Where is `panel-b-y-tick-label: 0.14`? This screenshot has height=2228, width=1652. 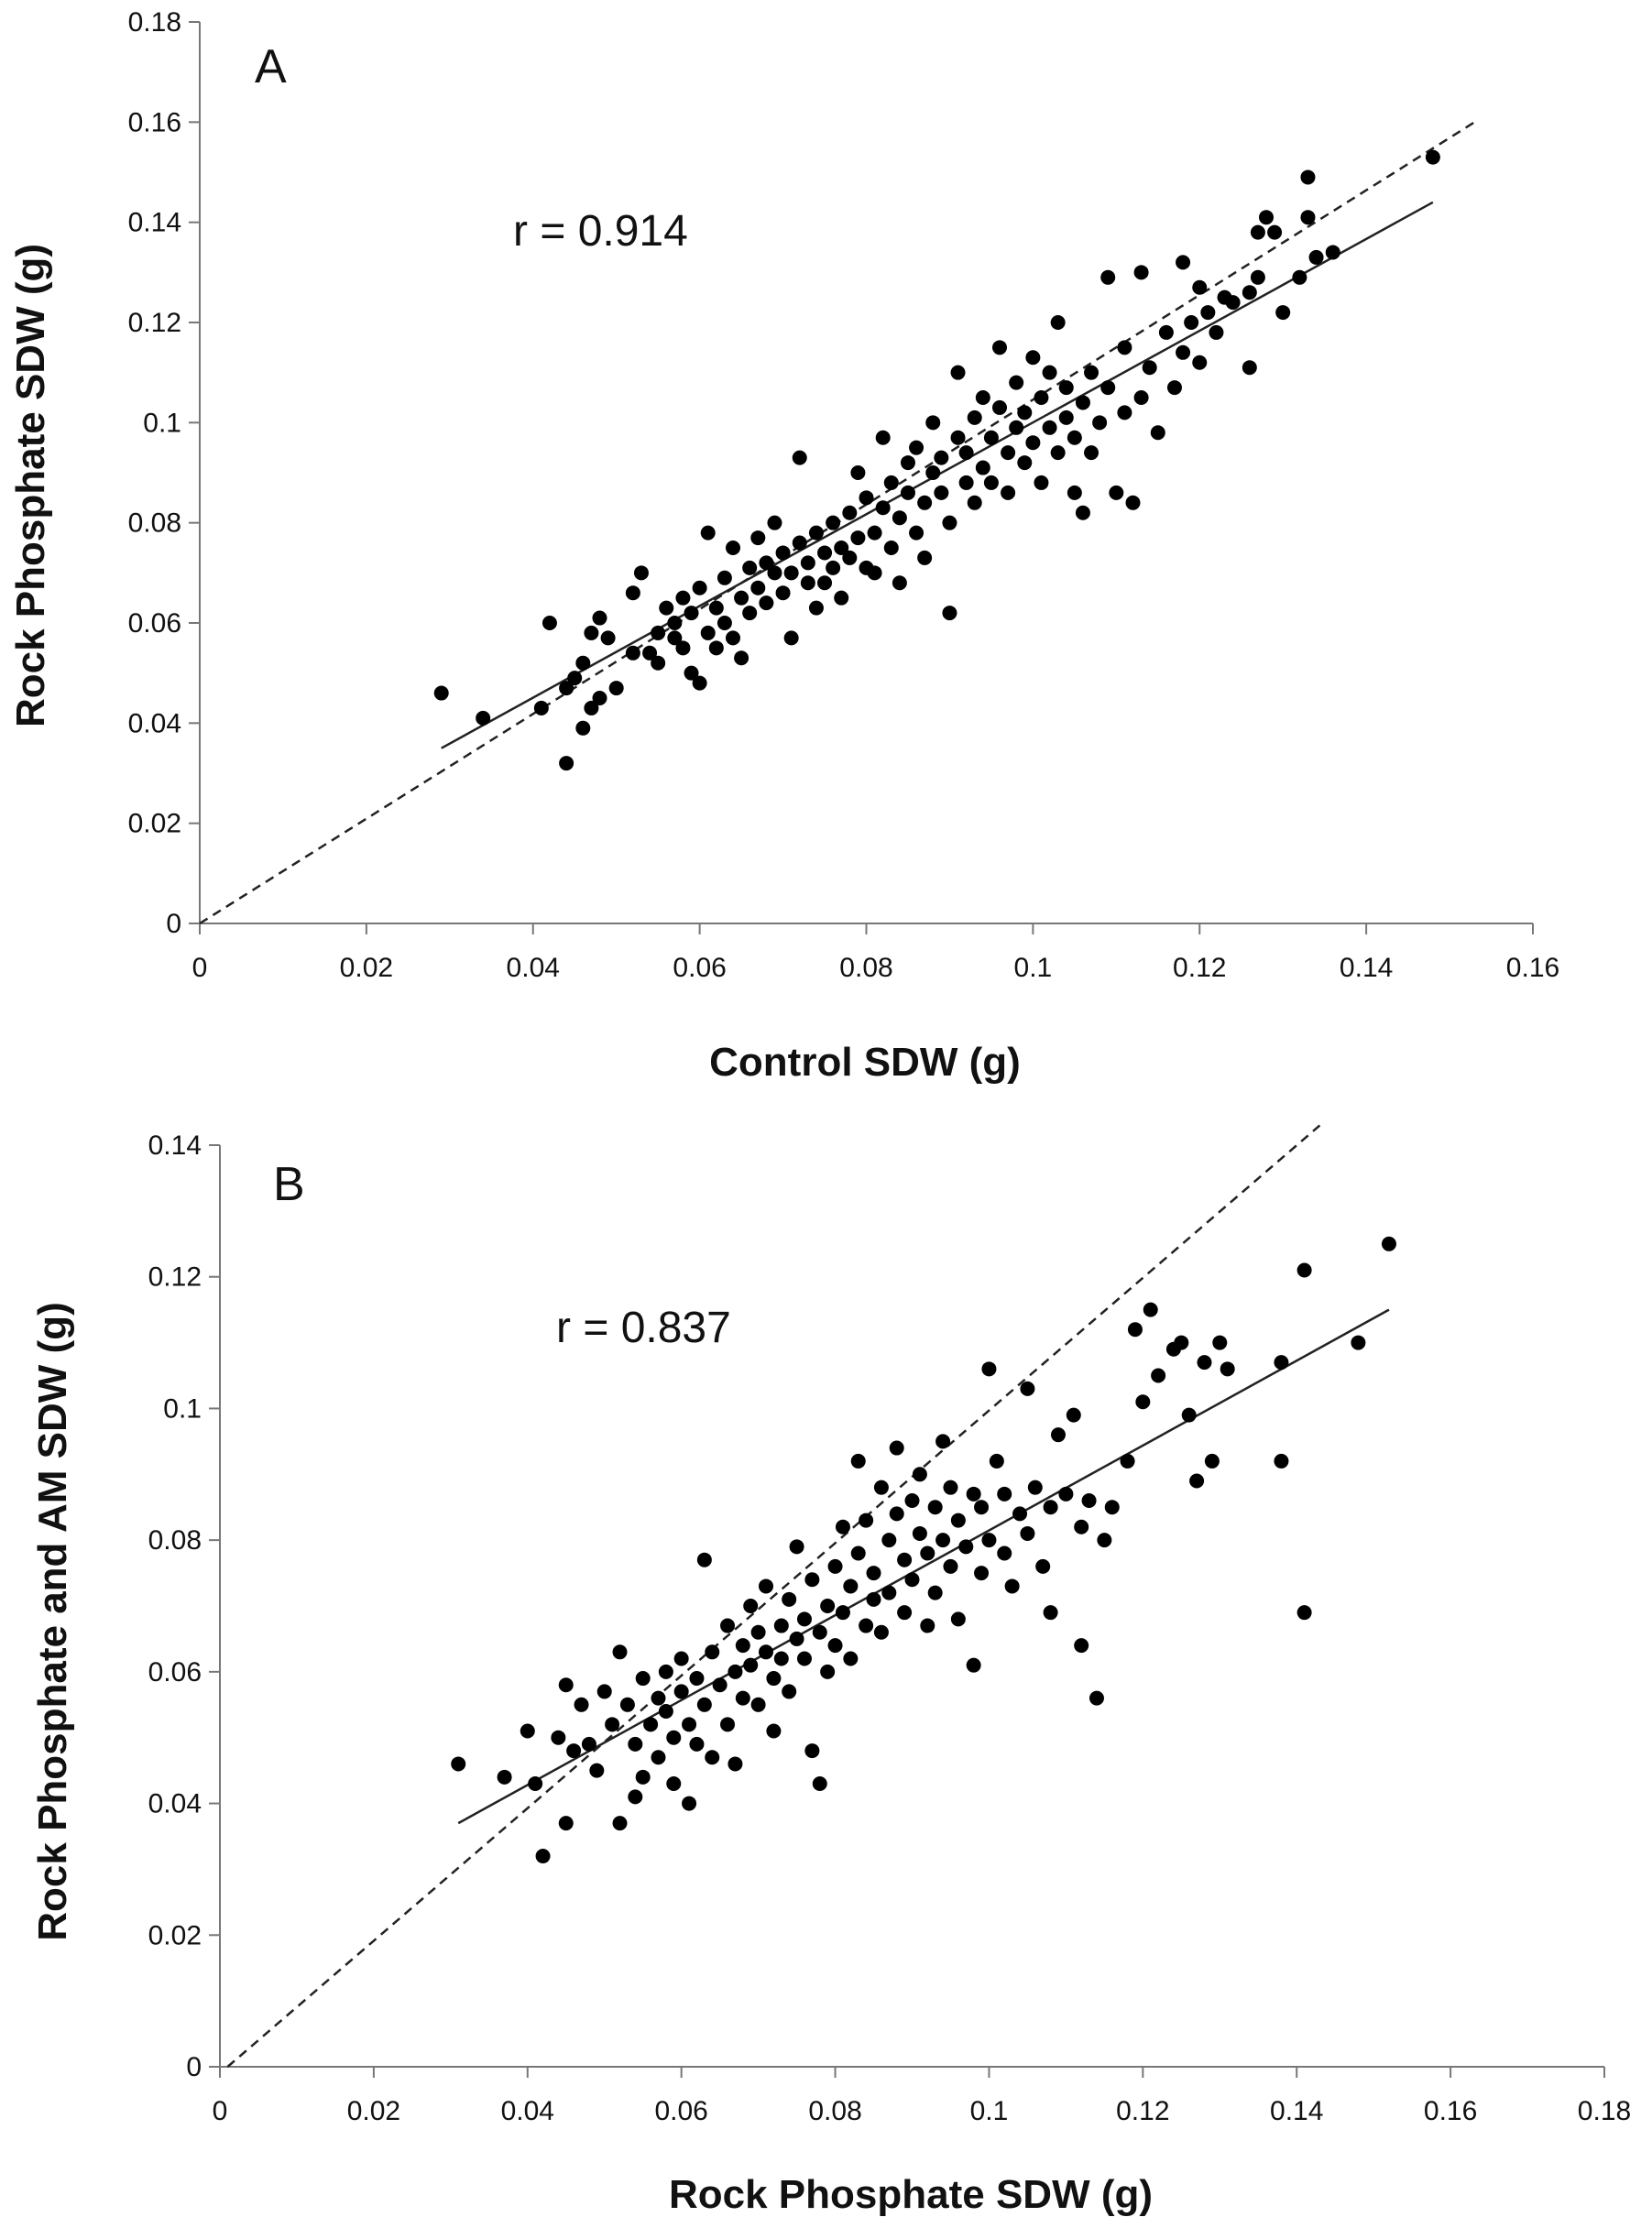 panel-b-y-tick-label: 0.14 is located at coordinates (175, 1145).